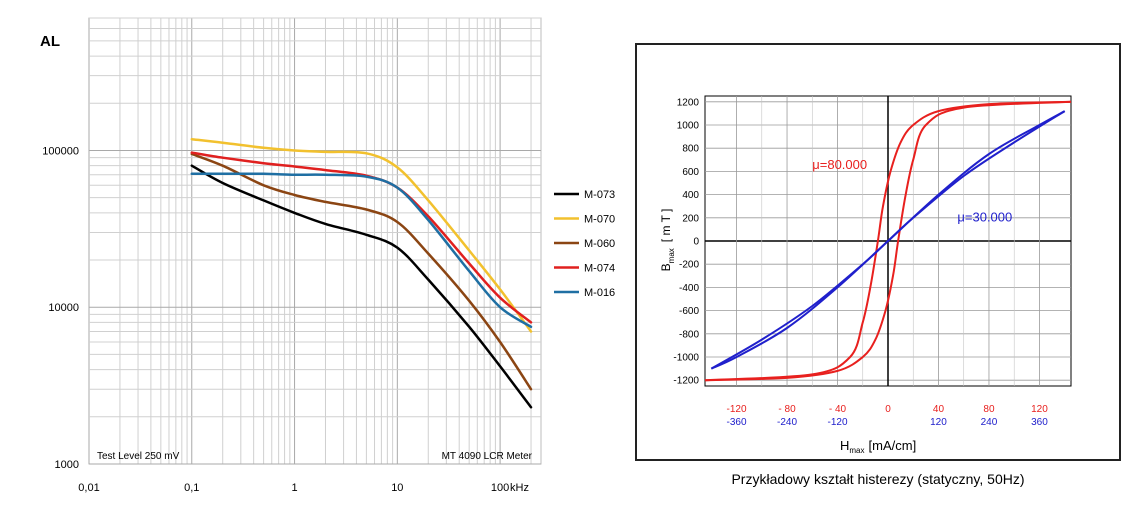  Describe the element at coordinates (839, 164) in the screenshot. I see `loop-label-mu-80000: μ=80.000` at that location.